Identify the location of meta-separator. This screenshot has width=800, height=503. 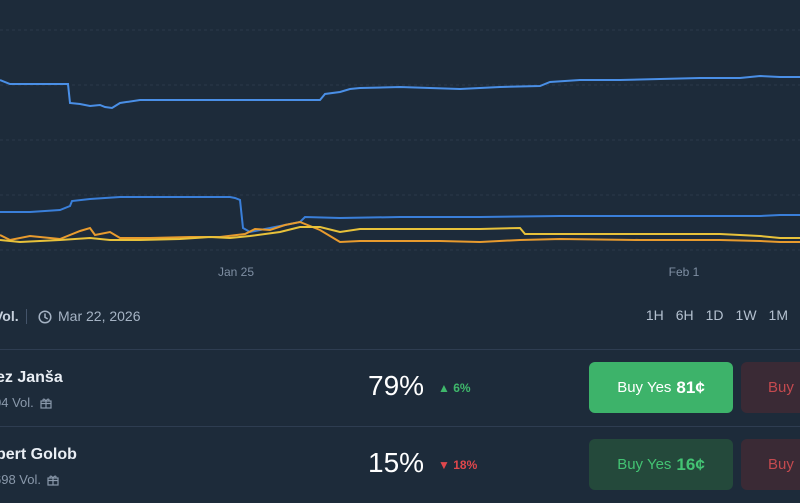
(26, 316).